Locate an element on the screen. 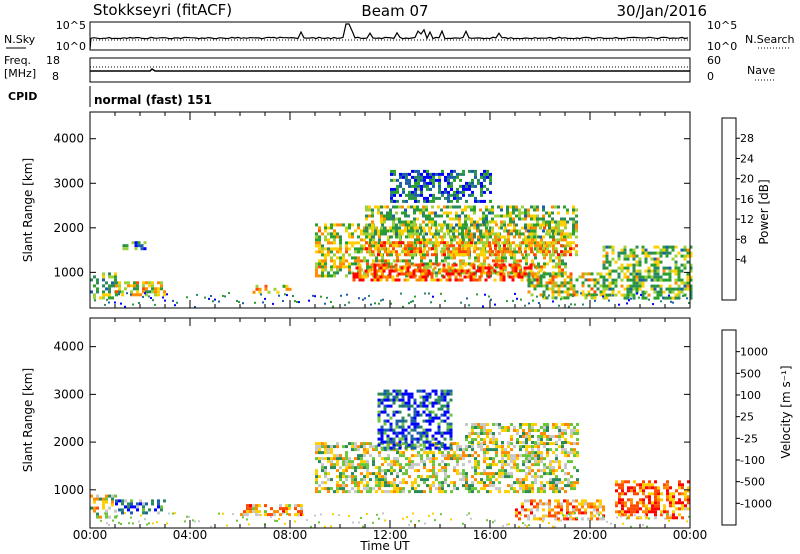 Image resolution: width=800 pixels, height=554 pixels. velocity-ylabel: Slant Range [km] is located at coordinates (28, 420).